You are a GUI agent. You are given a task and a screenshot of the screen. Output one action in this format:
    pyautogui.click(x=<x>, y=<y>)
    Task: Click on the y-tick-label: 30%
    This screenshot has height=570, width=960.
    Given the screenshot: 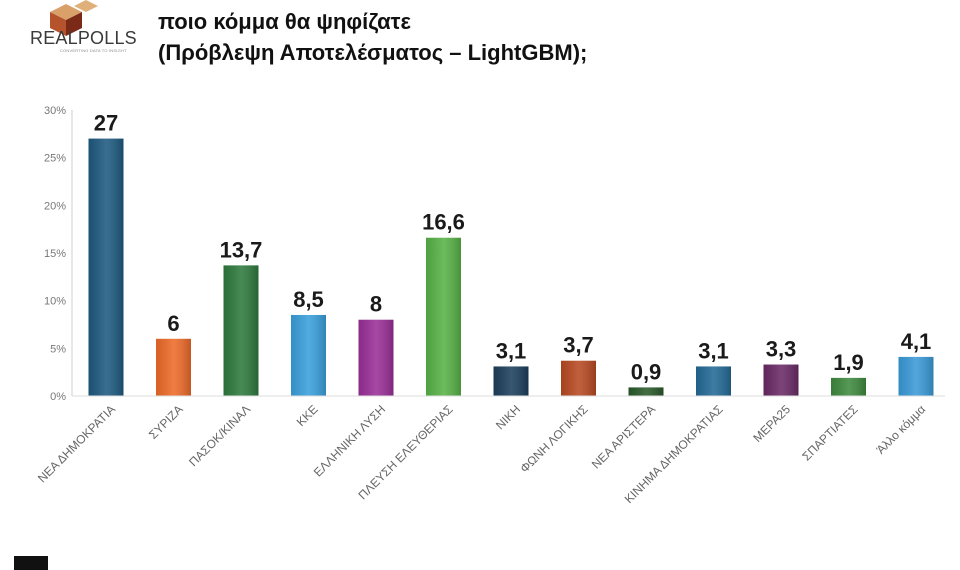 What is the action you would take?
    pyautogui.click(x=55, y=111)
    